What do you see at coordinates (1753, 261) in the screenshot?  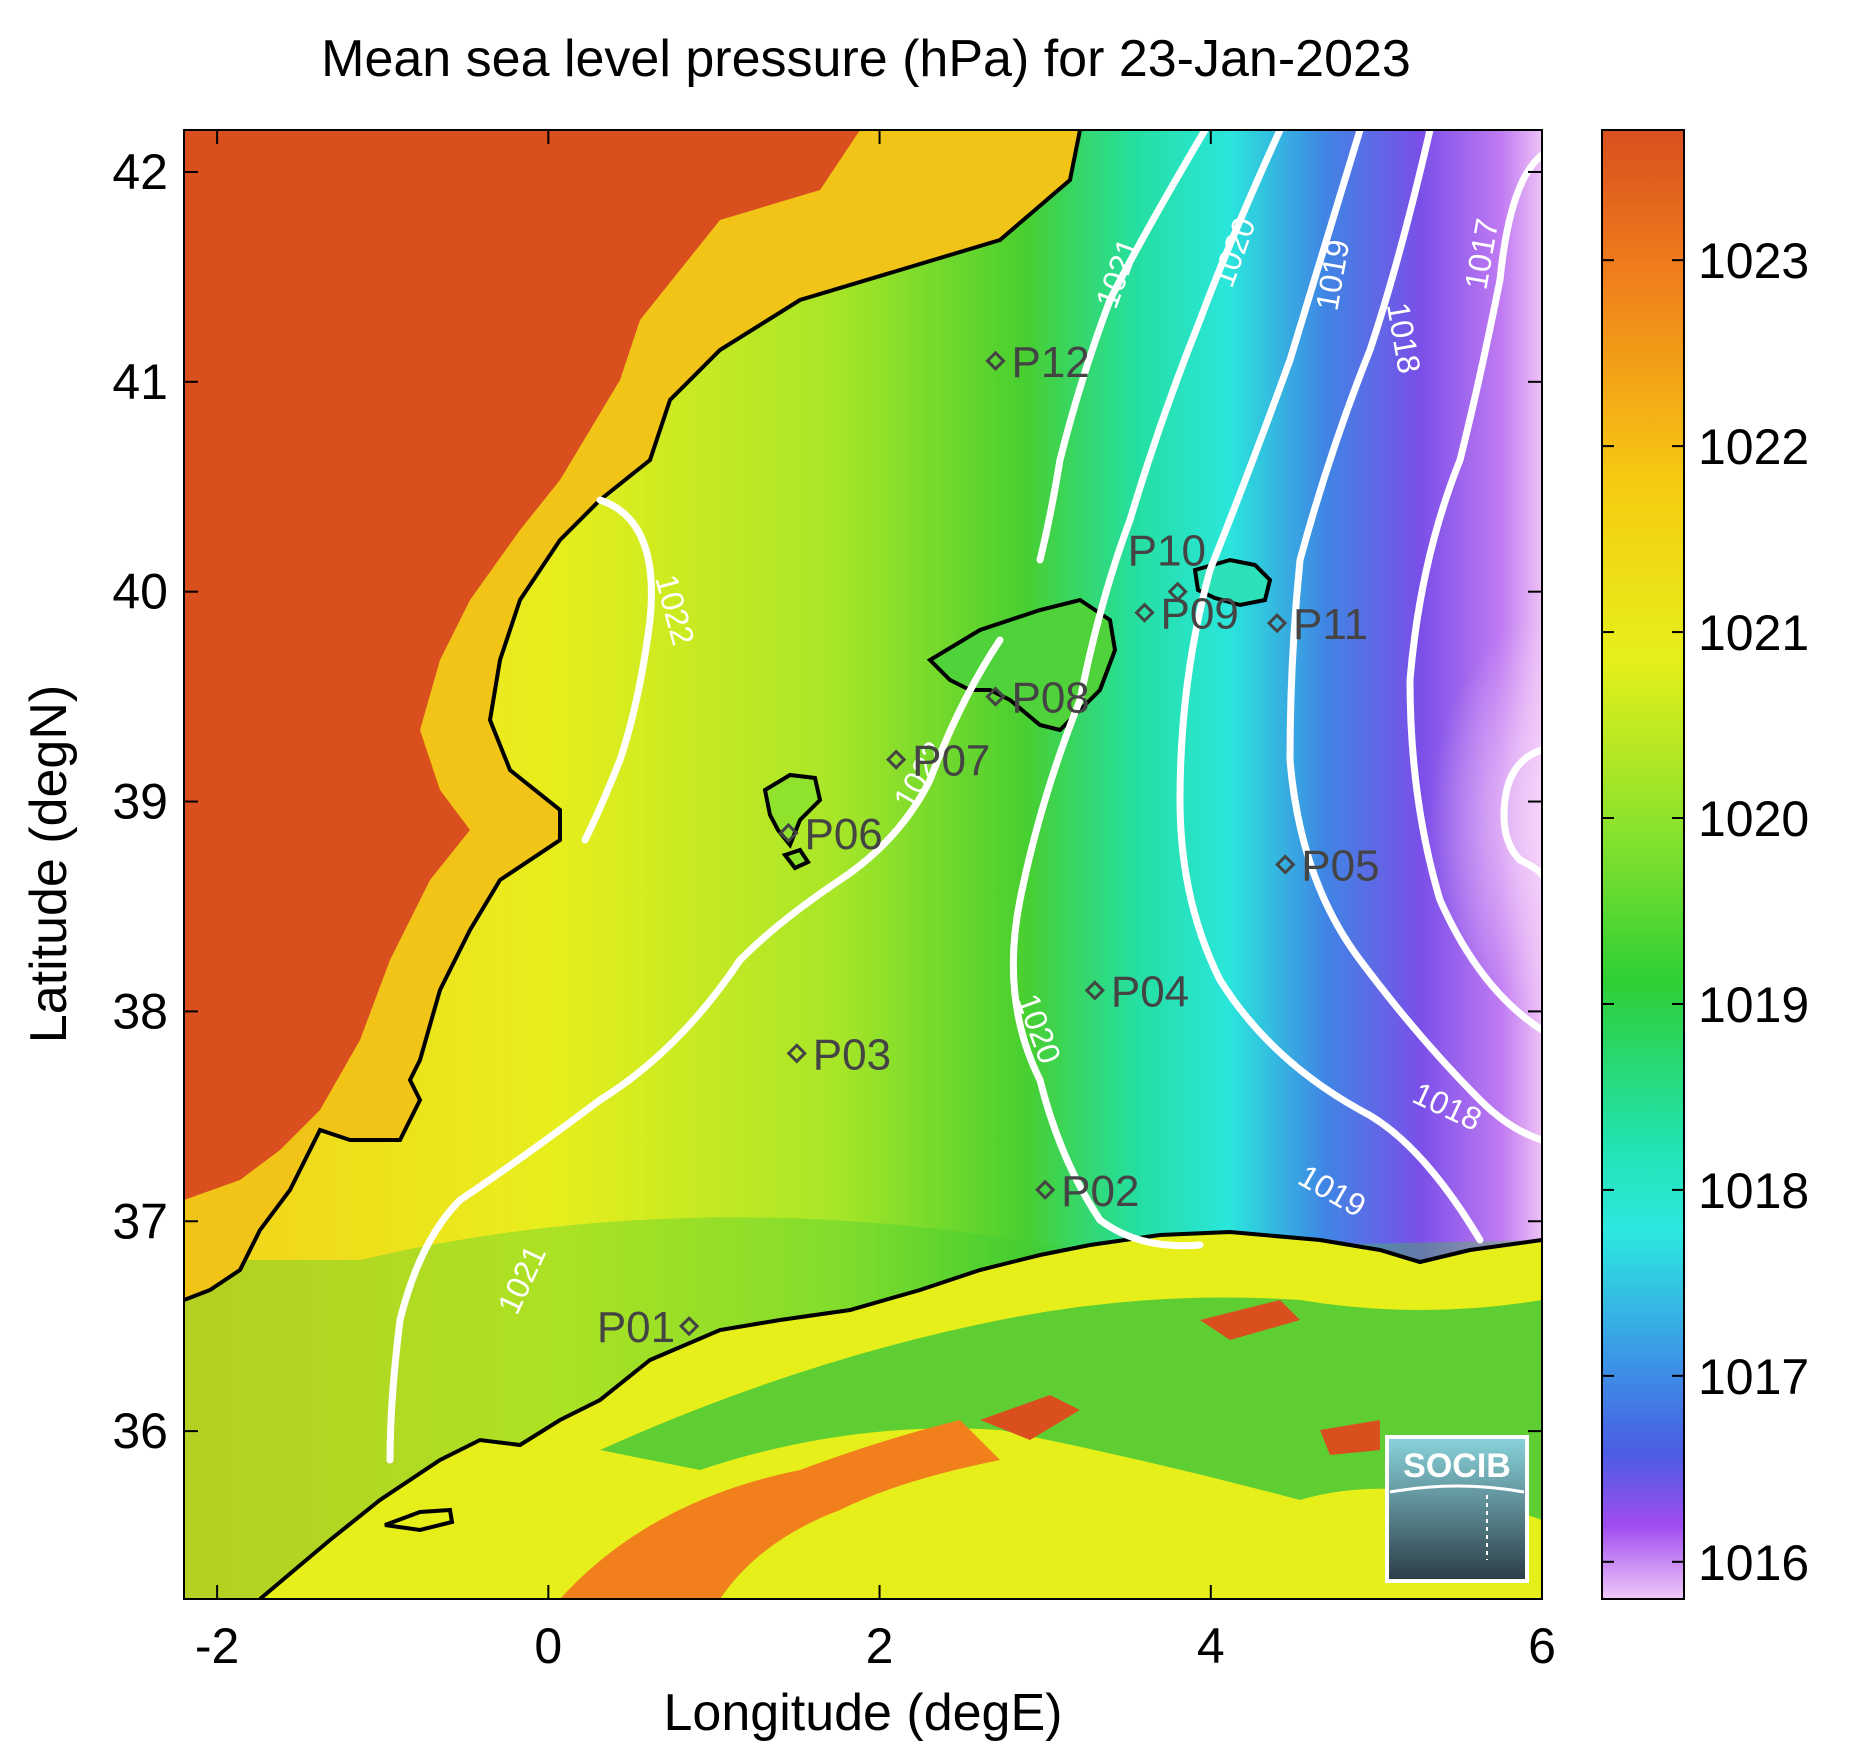 I see `colorbar-tick-label: 1023` at bounding box center [1753, 261].